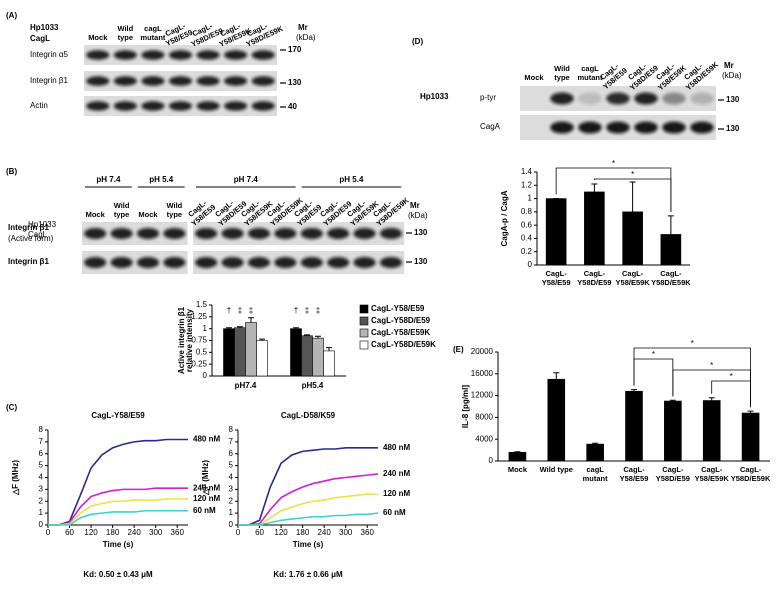  Describe the element at coordinates (11, 407) in the screenshot. I see `panel-label: (C)` at that location.